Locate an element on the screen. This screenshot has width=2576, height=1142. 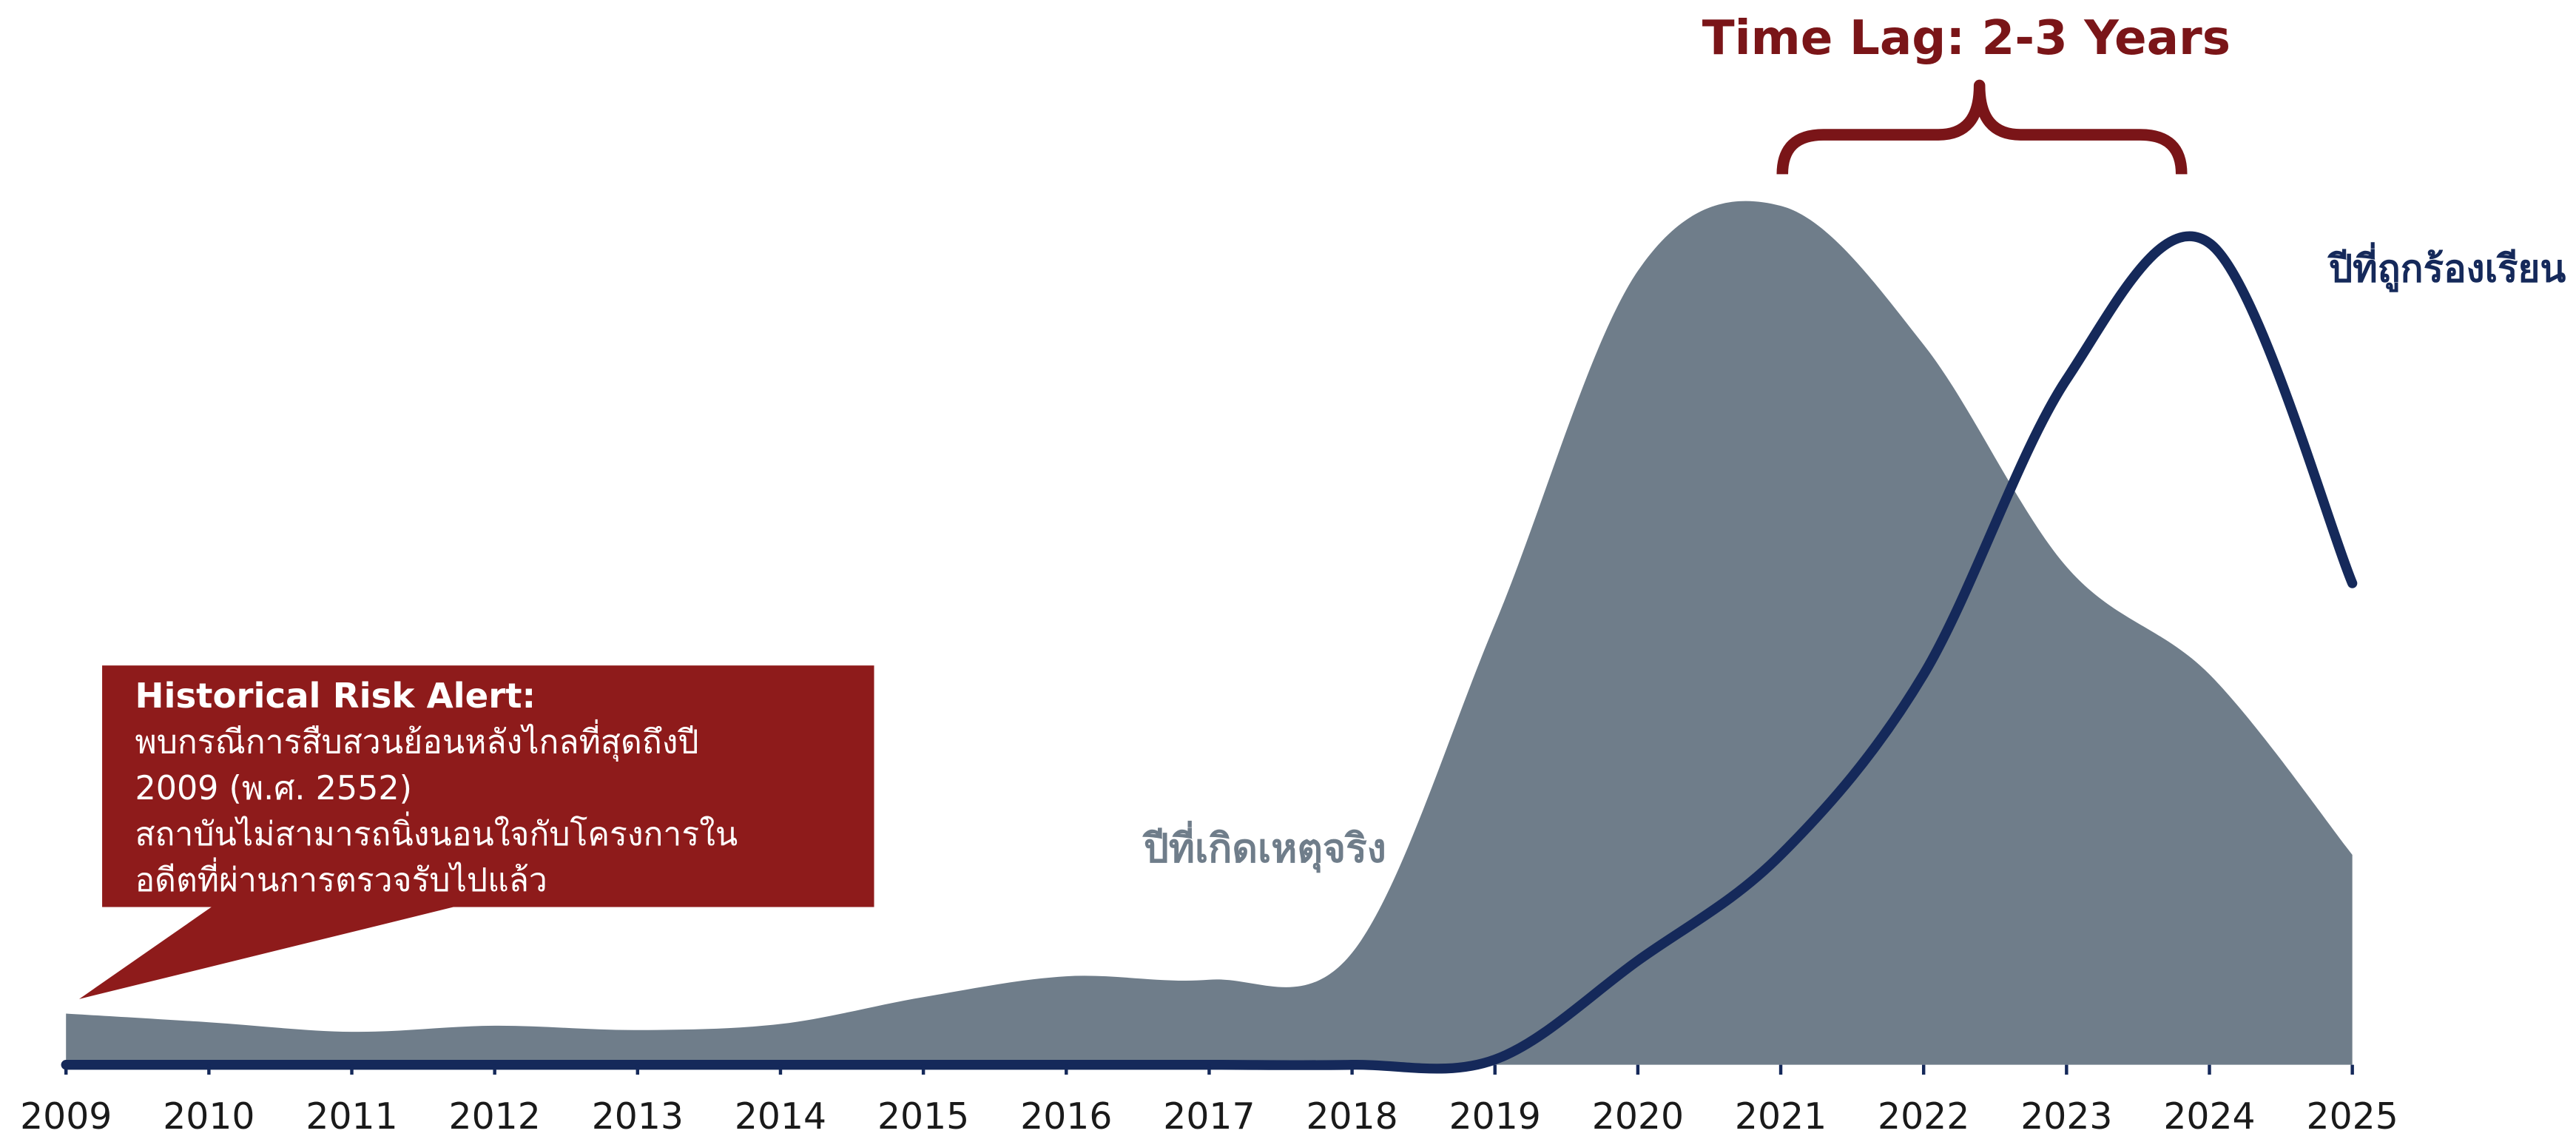
x-tick-label: 2024 is located at coordinates (2209, 1117).